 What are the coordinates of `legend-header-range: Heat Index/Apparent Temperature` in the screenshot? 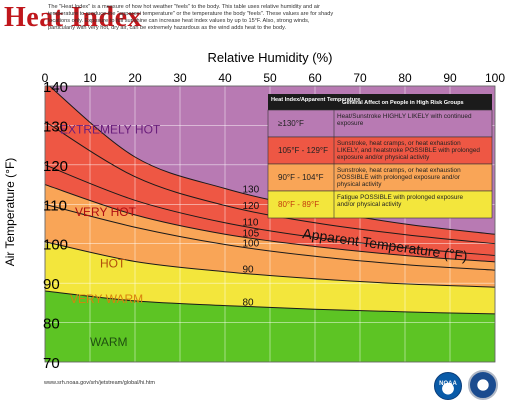 It's located at (315, 100).